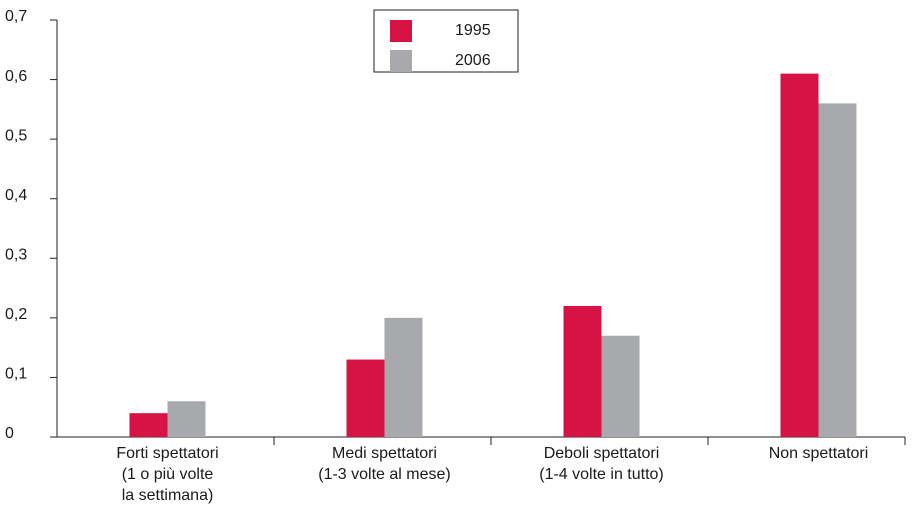  Describe the element at coordinates (9, 433) in the screenshot. I see `y-tick-label: 0` at that location.